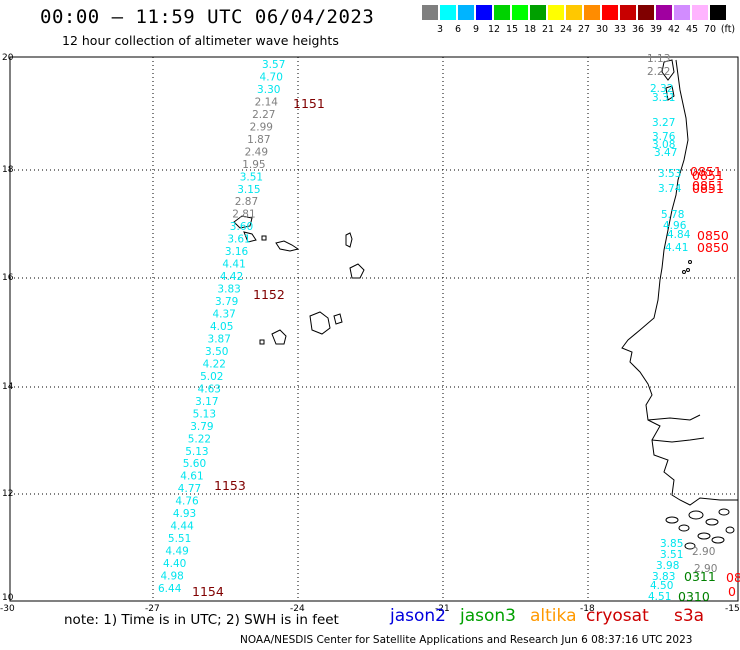 The height and width of the screenshot is (650, 740). Describe the element at coordinates (440, 29) in the screenshot. I see `scale-label: 3` at that location.